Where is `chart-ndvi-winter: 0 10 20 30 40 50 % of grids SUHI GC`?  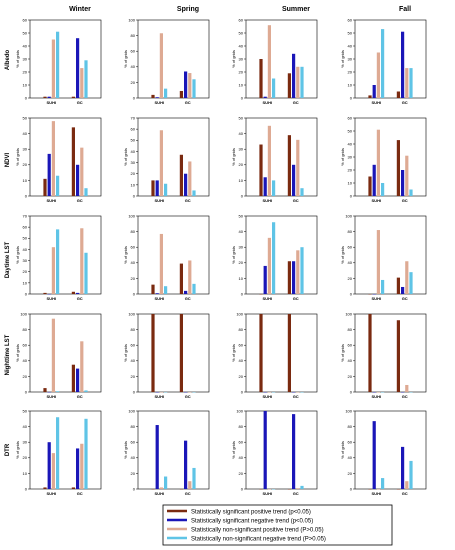 chart-ndvi-winter: 0 10 20 30 40 50 % of grids SUHI GC is located at coordinates (58, 159).